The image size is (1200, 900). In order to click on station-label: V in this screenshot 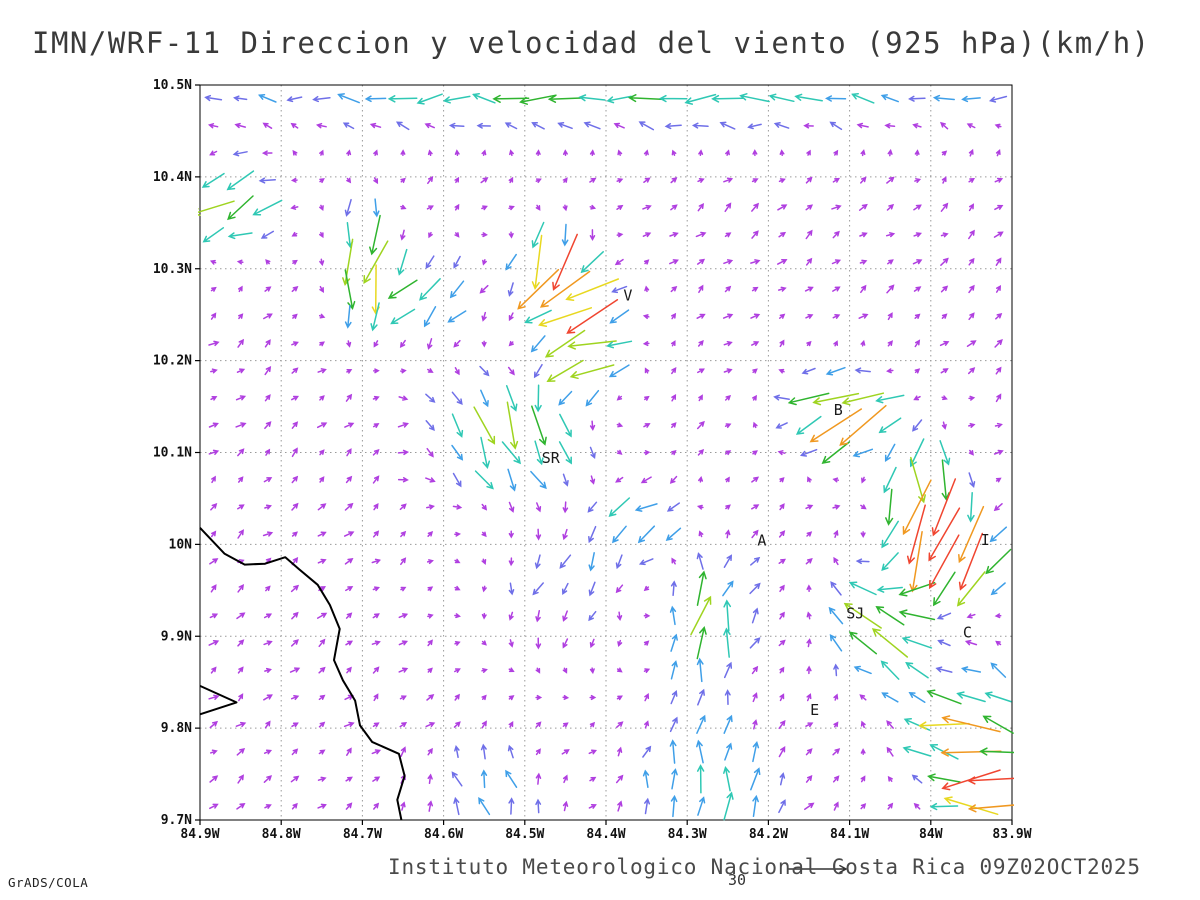, I will do `click(627, 295)`.